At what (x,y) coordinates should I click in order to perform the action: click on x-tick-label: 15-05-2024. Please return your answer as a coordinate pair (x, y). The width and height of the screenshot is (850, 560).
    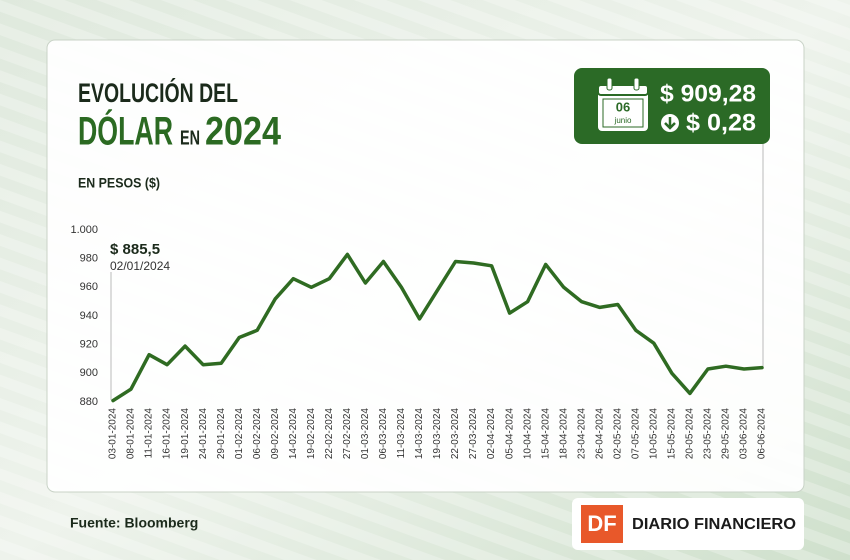
    Looking at the image, I should click on (672, 434).